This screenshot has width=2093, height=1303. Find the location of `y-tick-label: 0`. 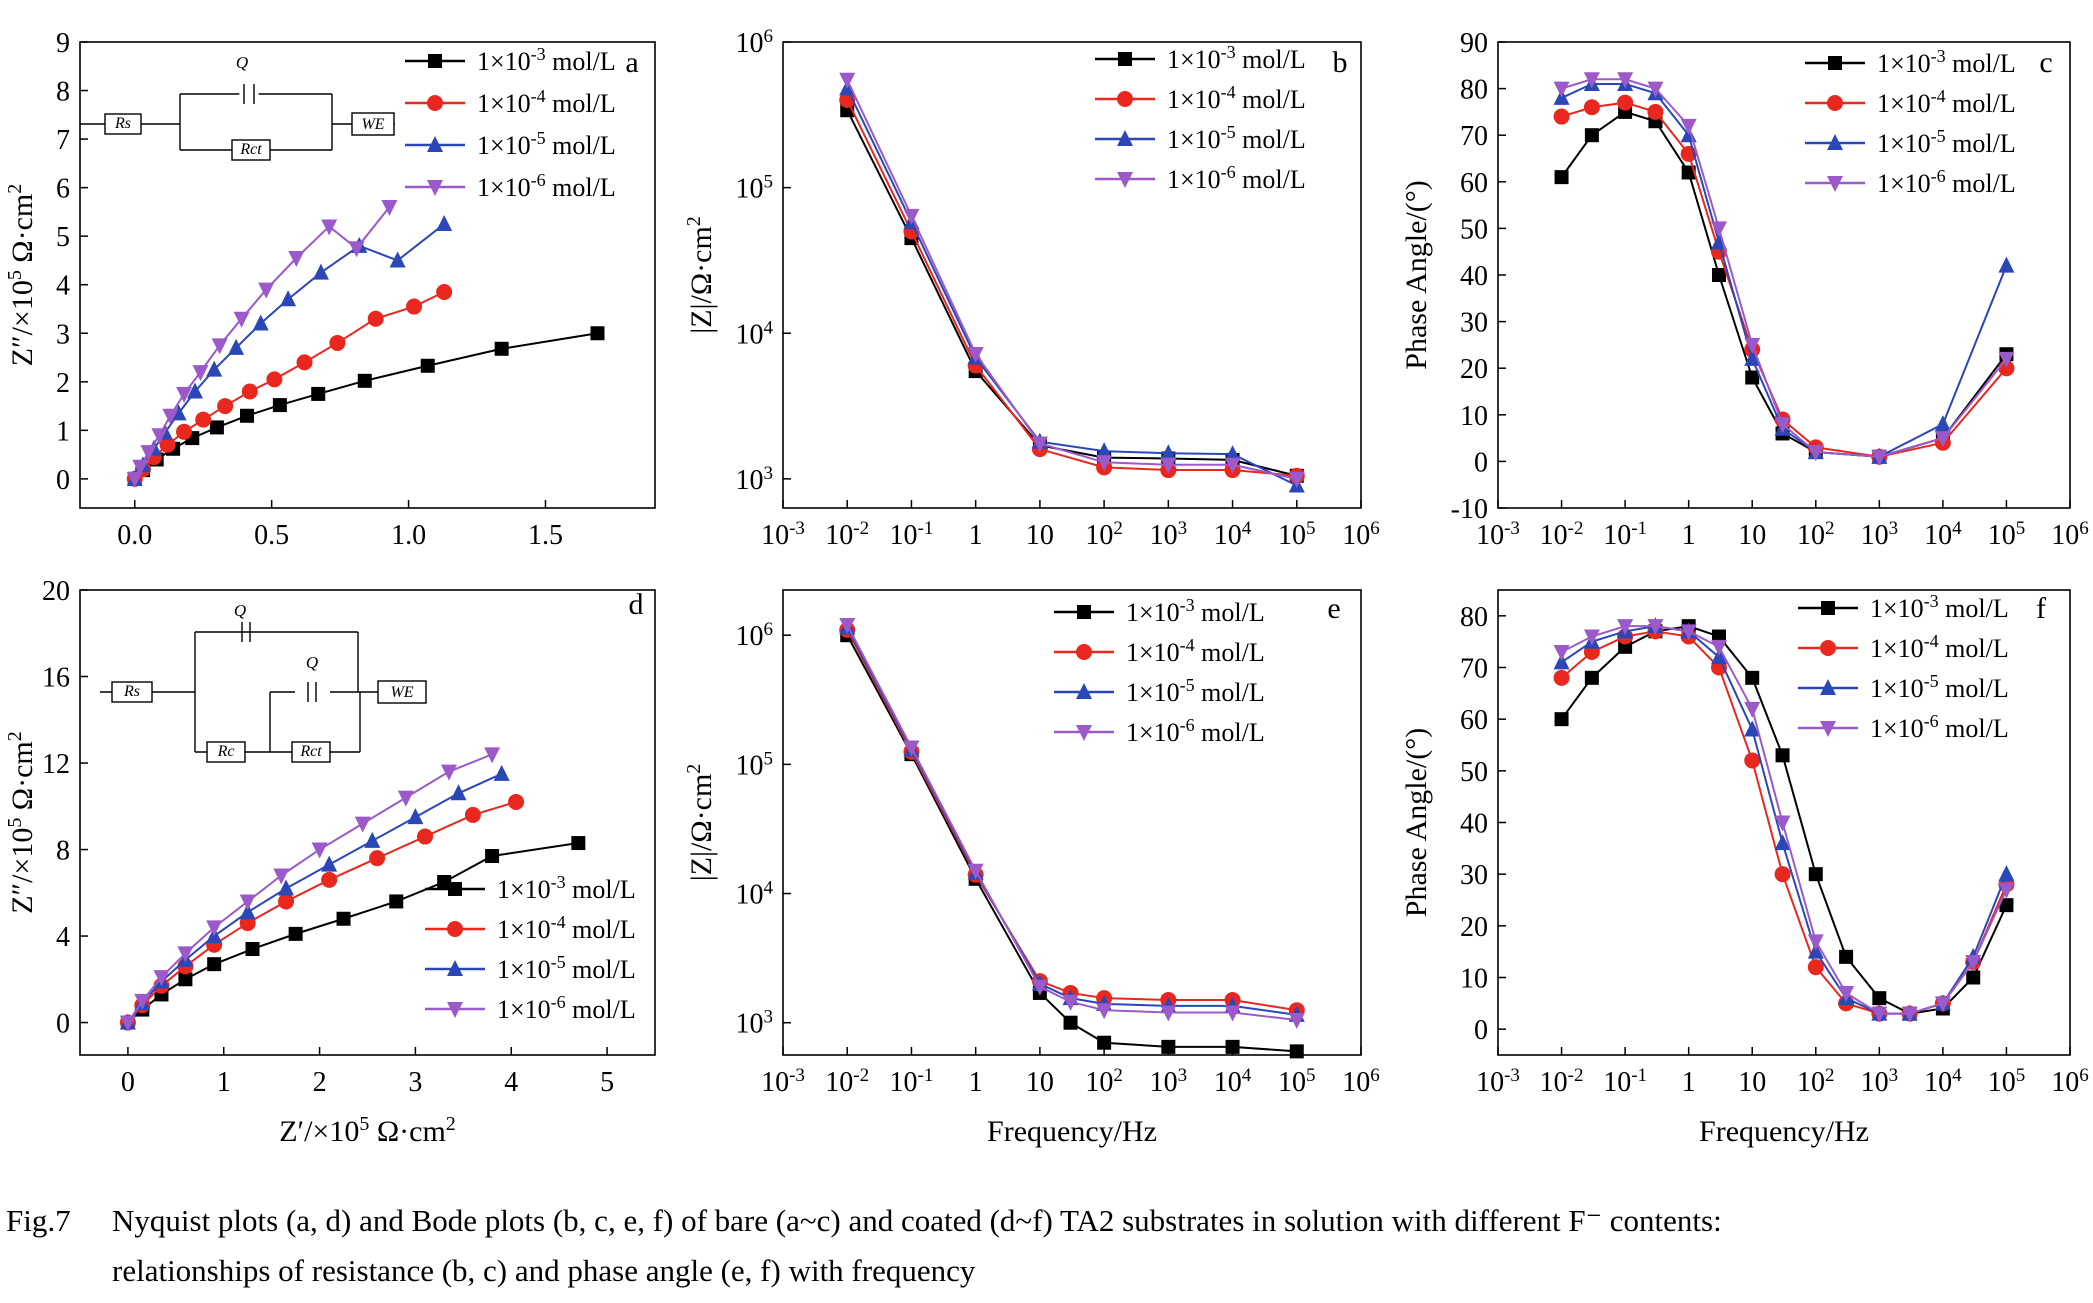

y-tick-label: 0 is located at coordinates (1481, 1030).